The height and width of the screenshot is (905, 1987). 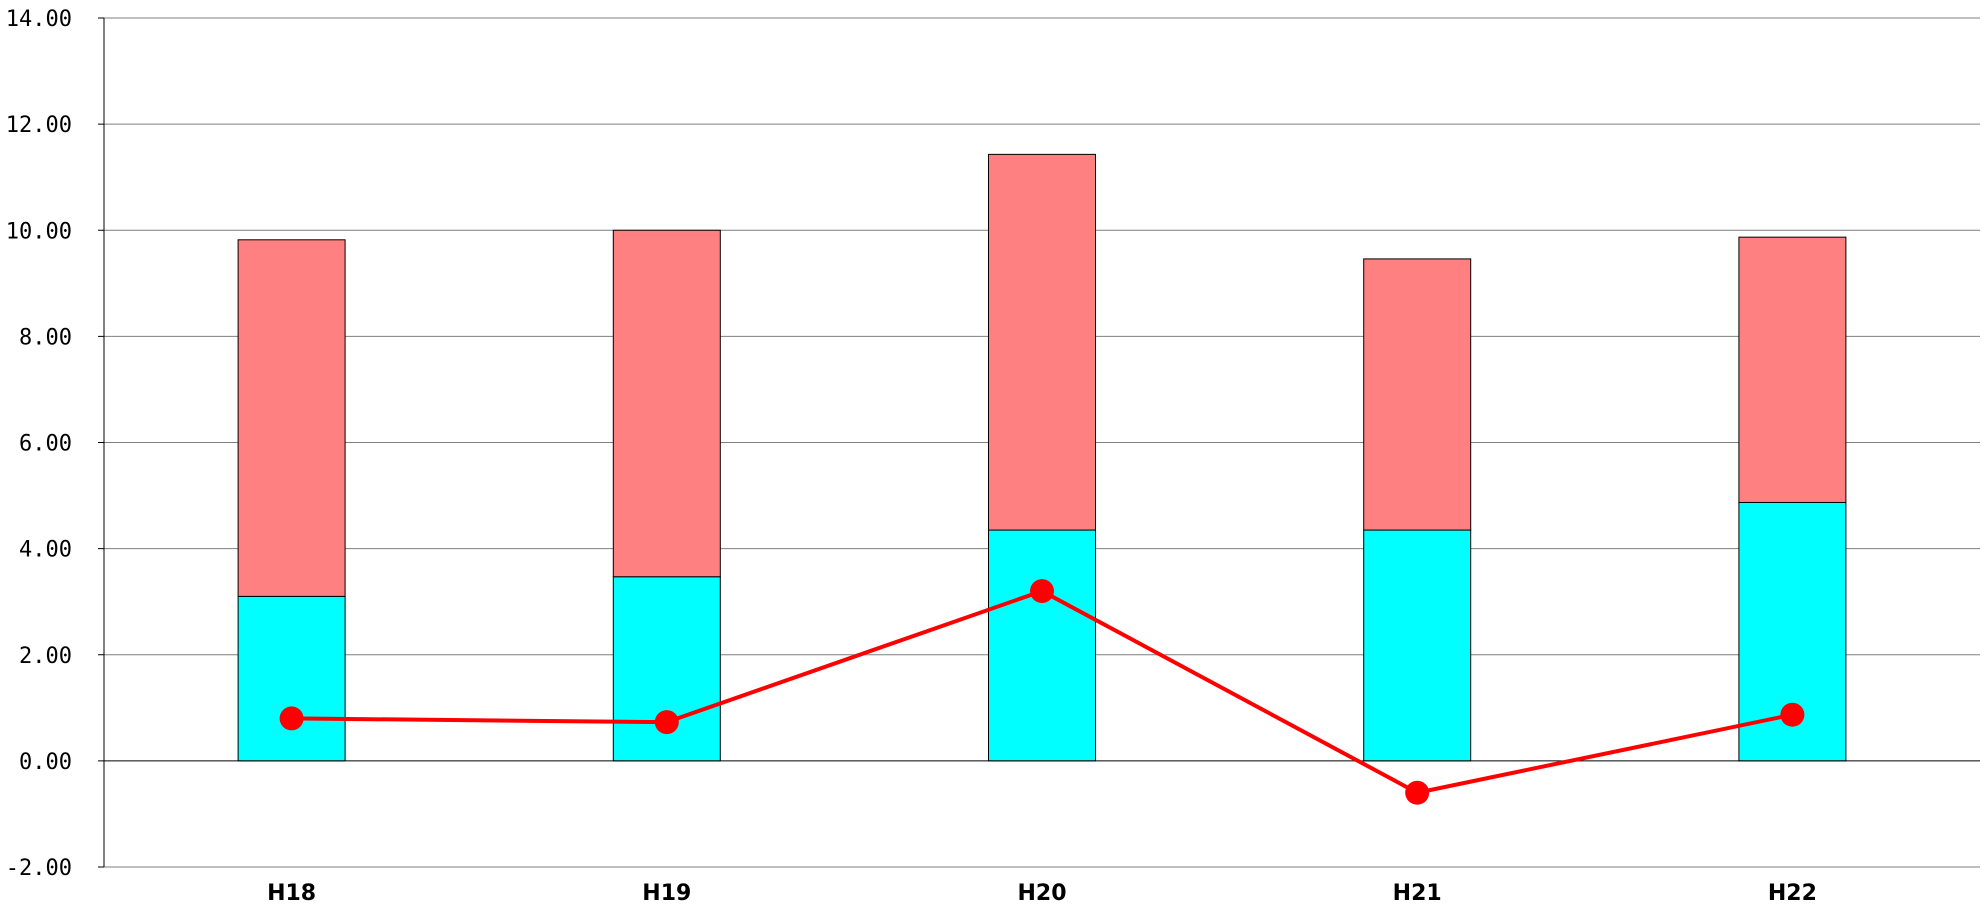 I want to click on x-tick-label: H21, so click(x=1417, y=893).